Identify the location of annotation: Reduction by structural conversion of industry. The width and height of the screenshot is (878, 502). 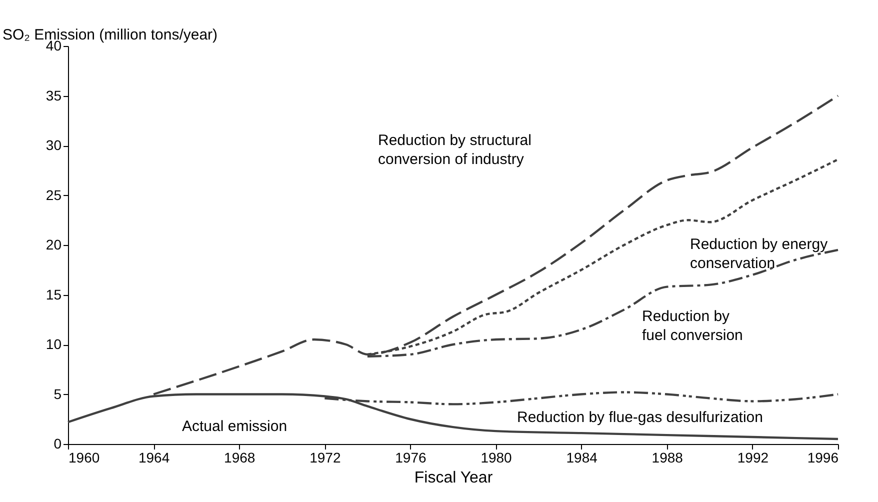
(455, 150).